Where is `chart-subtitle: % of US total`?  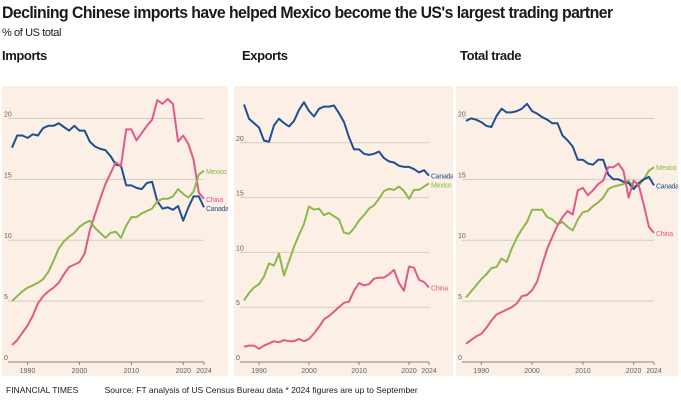
chart-subtitle: % of US total is located at coordinates (31, 33).